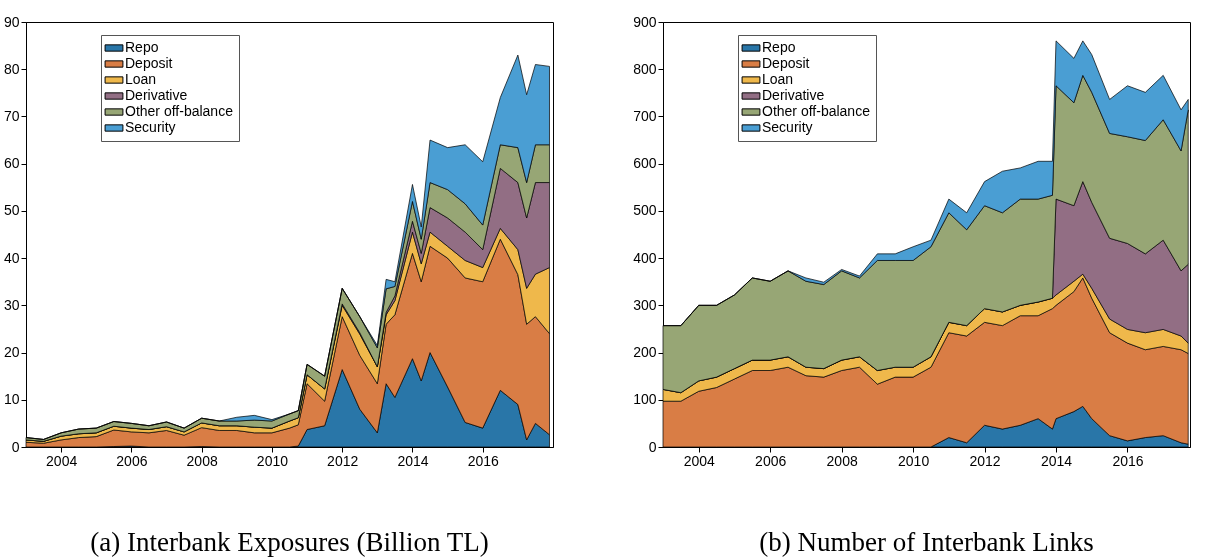 This screenshot has width=1216, height=560. What do you see at coordinates (645, 115) in the screenshot?
I see `y-tick-label: 700` at bounding box center [645, 115].